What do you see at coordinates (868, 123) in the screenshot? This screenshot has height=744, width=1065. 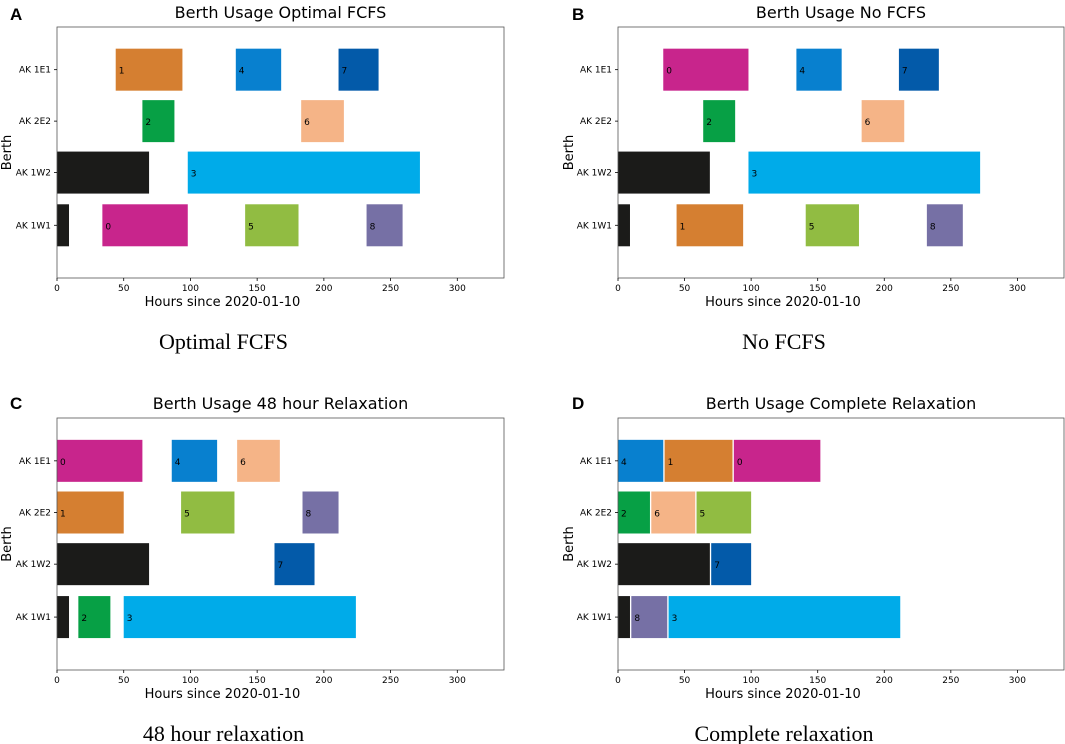 I see `vessel-bar-label: 6` at bounding box center [868, 123].